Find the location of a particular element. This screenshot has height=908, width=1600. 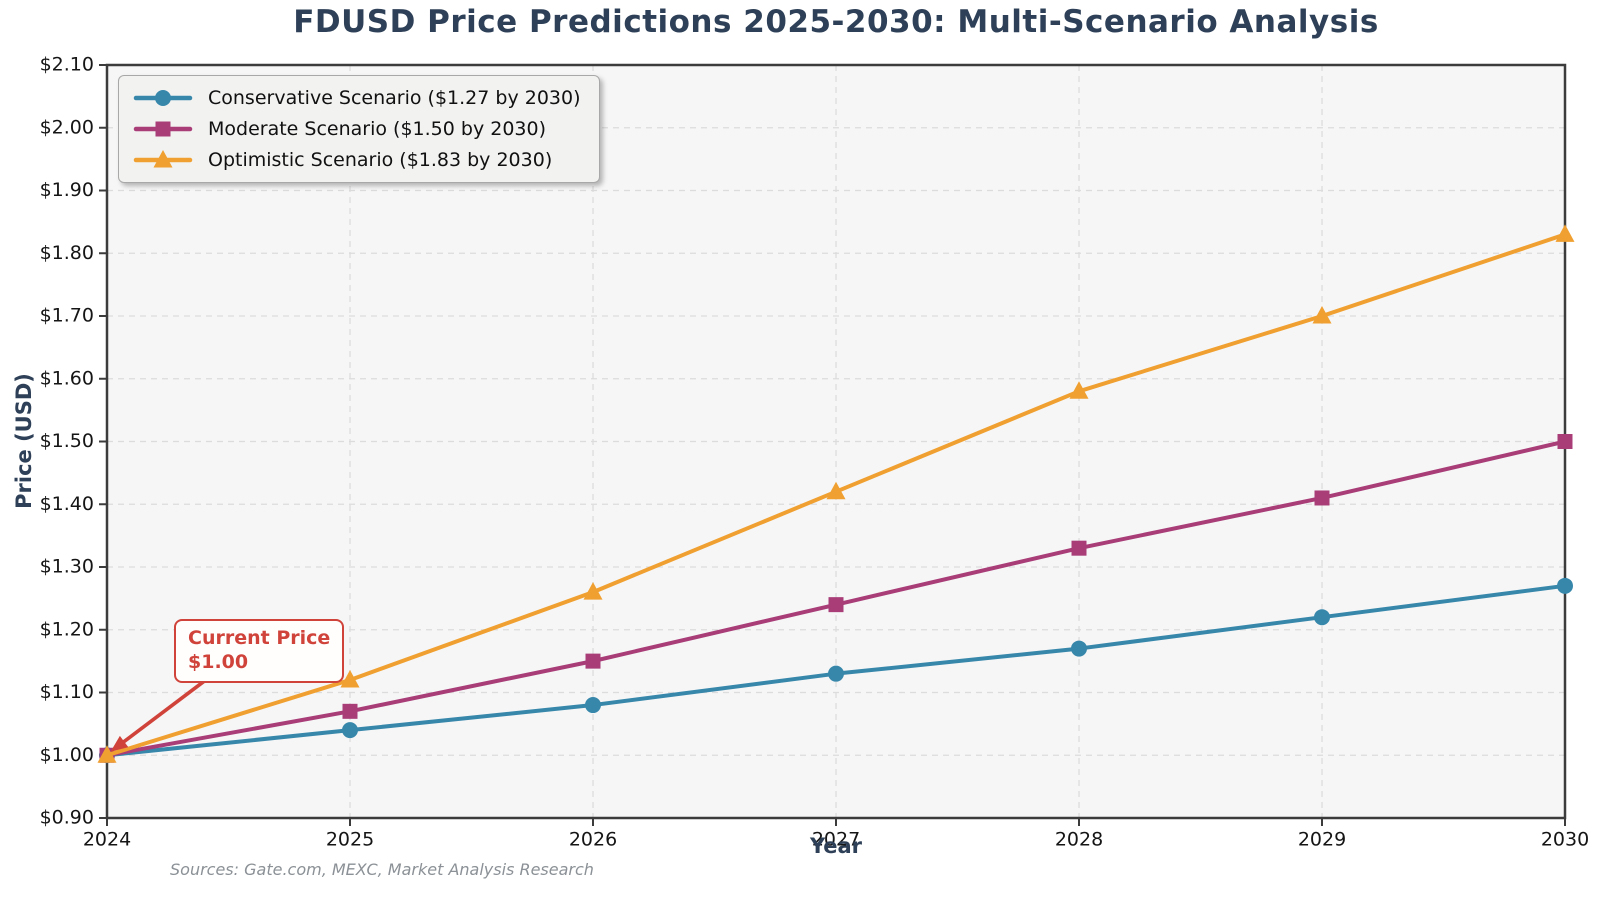

y-tick-label: $2.00 is located at coordinates (67, 127).